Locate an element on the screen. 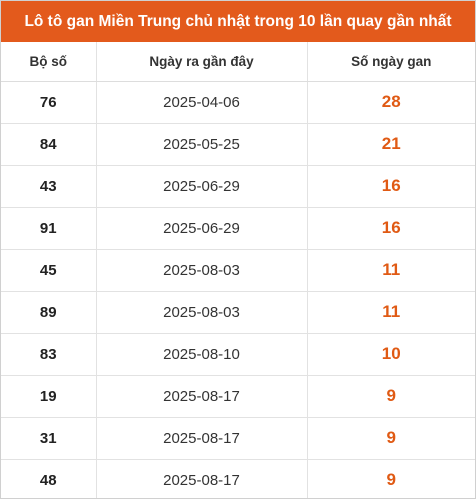  table-row: 83 2025-08-10 10 is located at coordinates (238, 353).